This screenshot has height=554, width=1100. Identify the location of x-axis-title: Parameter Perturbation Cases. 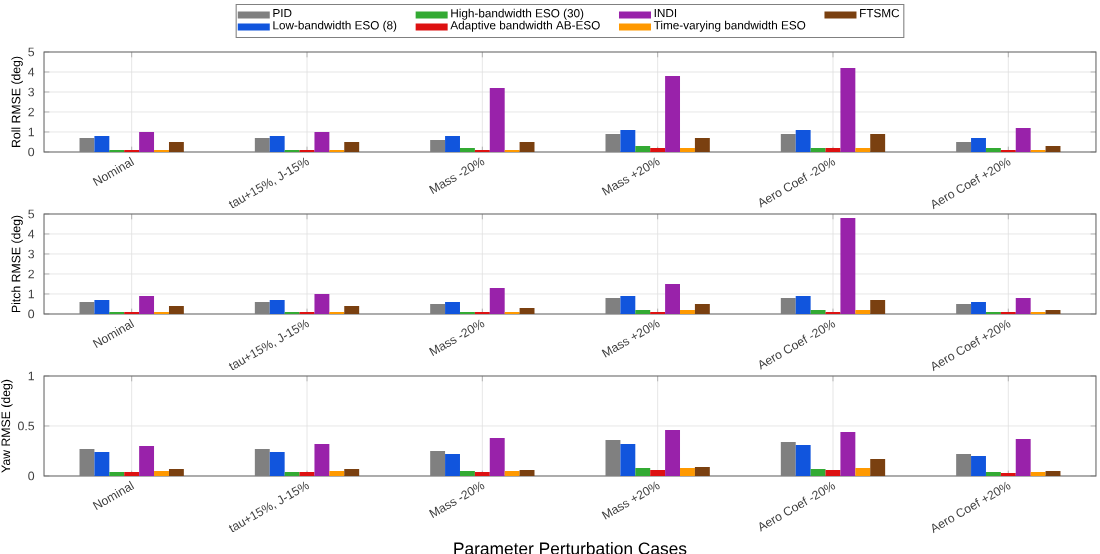
(570, 547).